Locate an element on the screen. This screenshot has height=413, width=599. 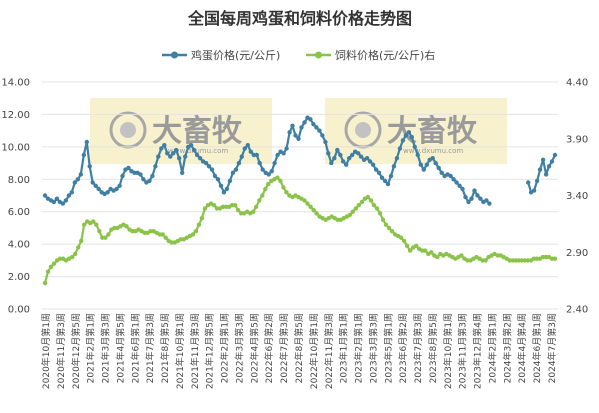
x-tick-label: 2022年11月第3周 is located at coordinates (329, 351).